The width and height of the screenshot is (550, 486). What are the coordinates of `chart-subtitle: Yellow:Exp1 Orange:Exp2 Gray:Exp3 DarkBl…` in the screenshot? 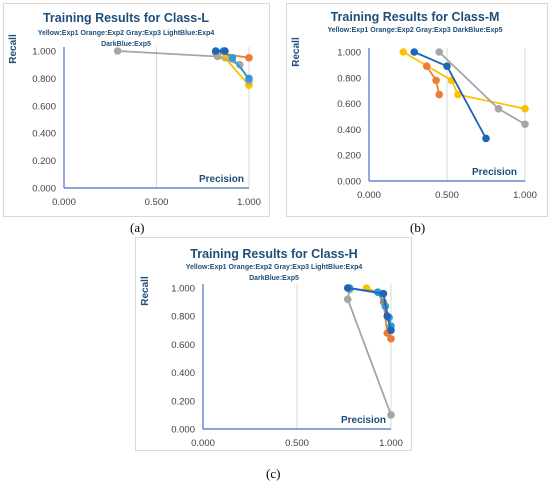 It's located at (414, 30).